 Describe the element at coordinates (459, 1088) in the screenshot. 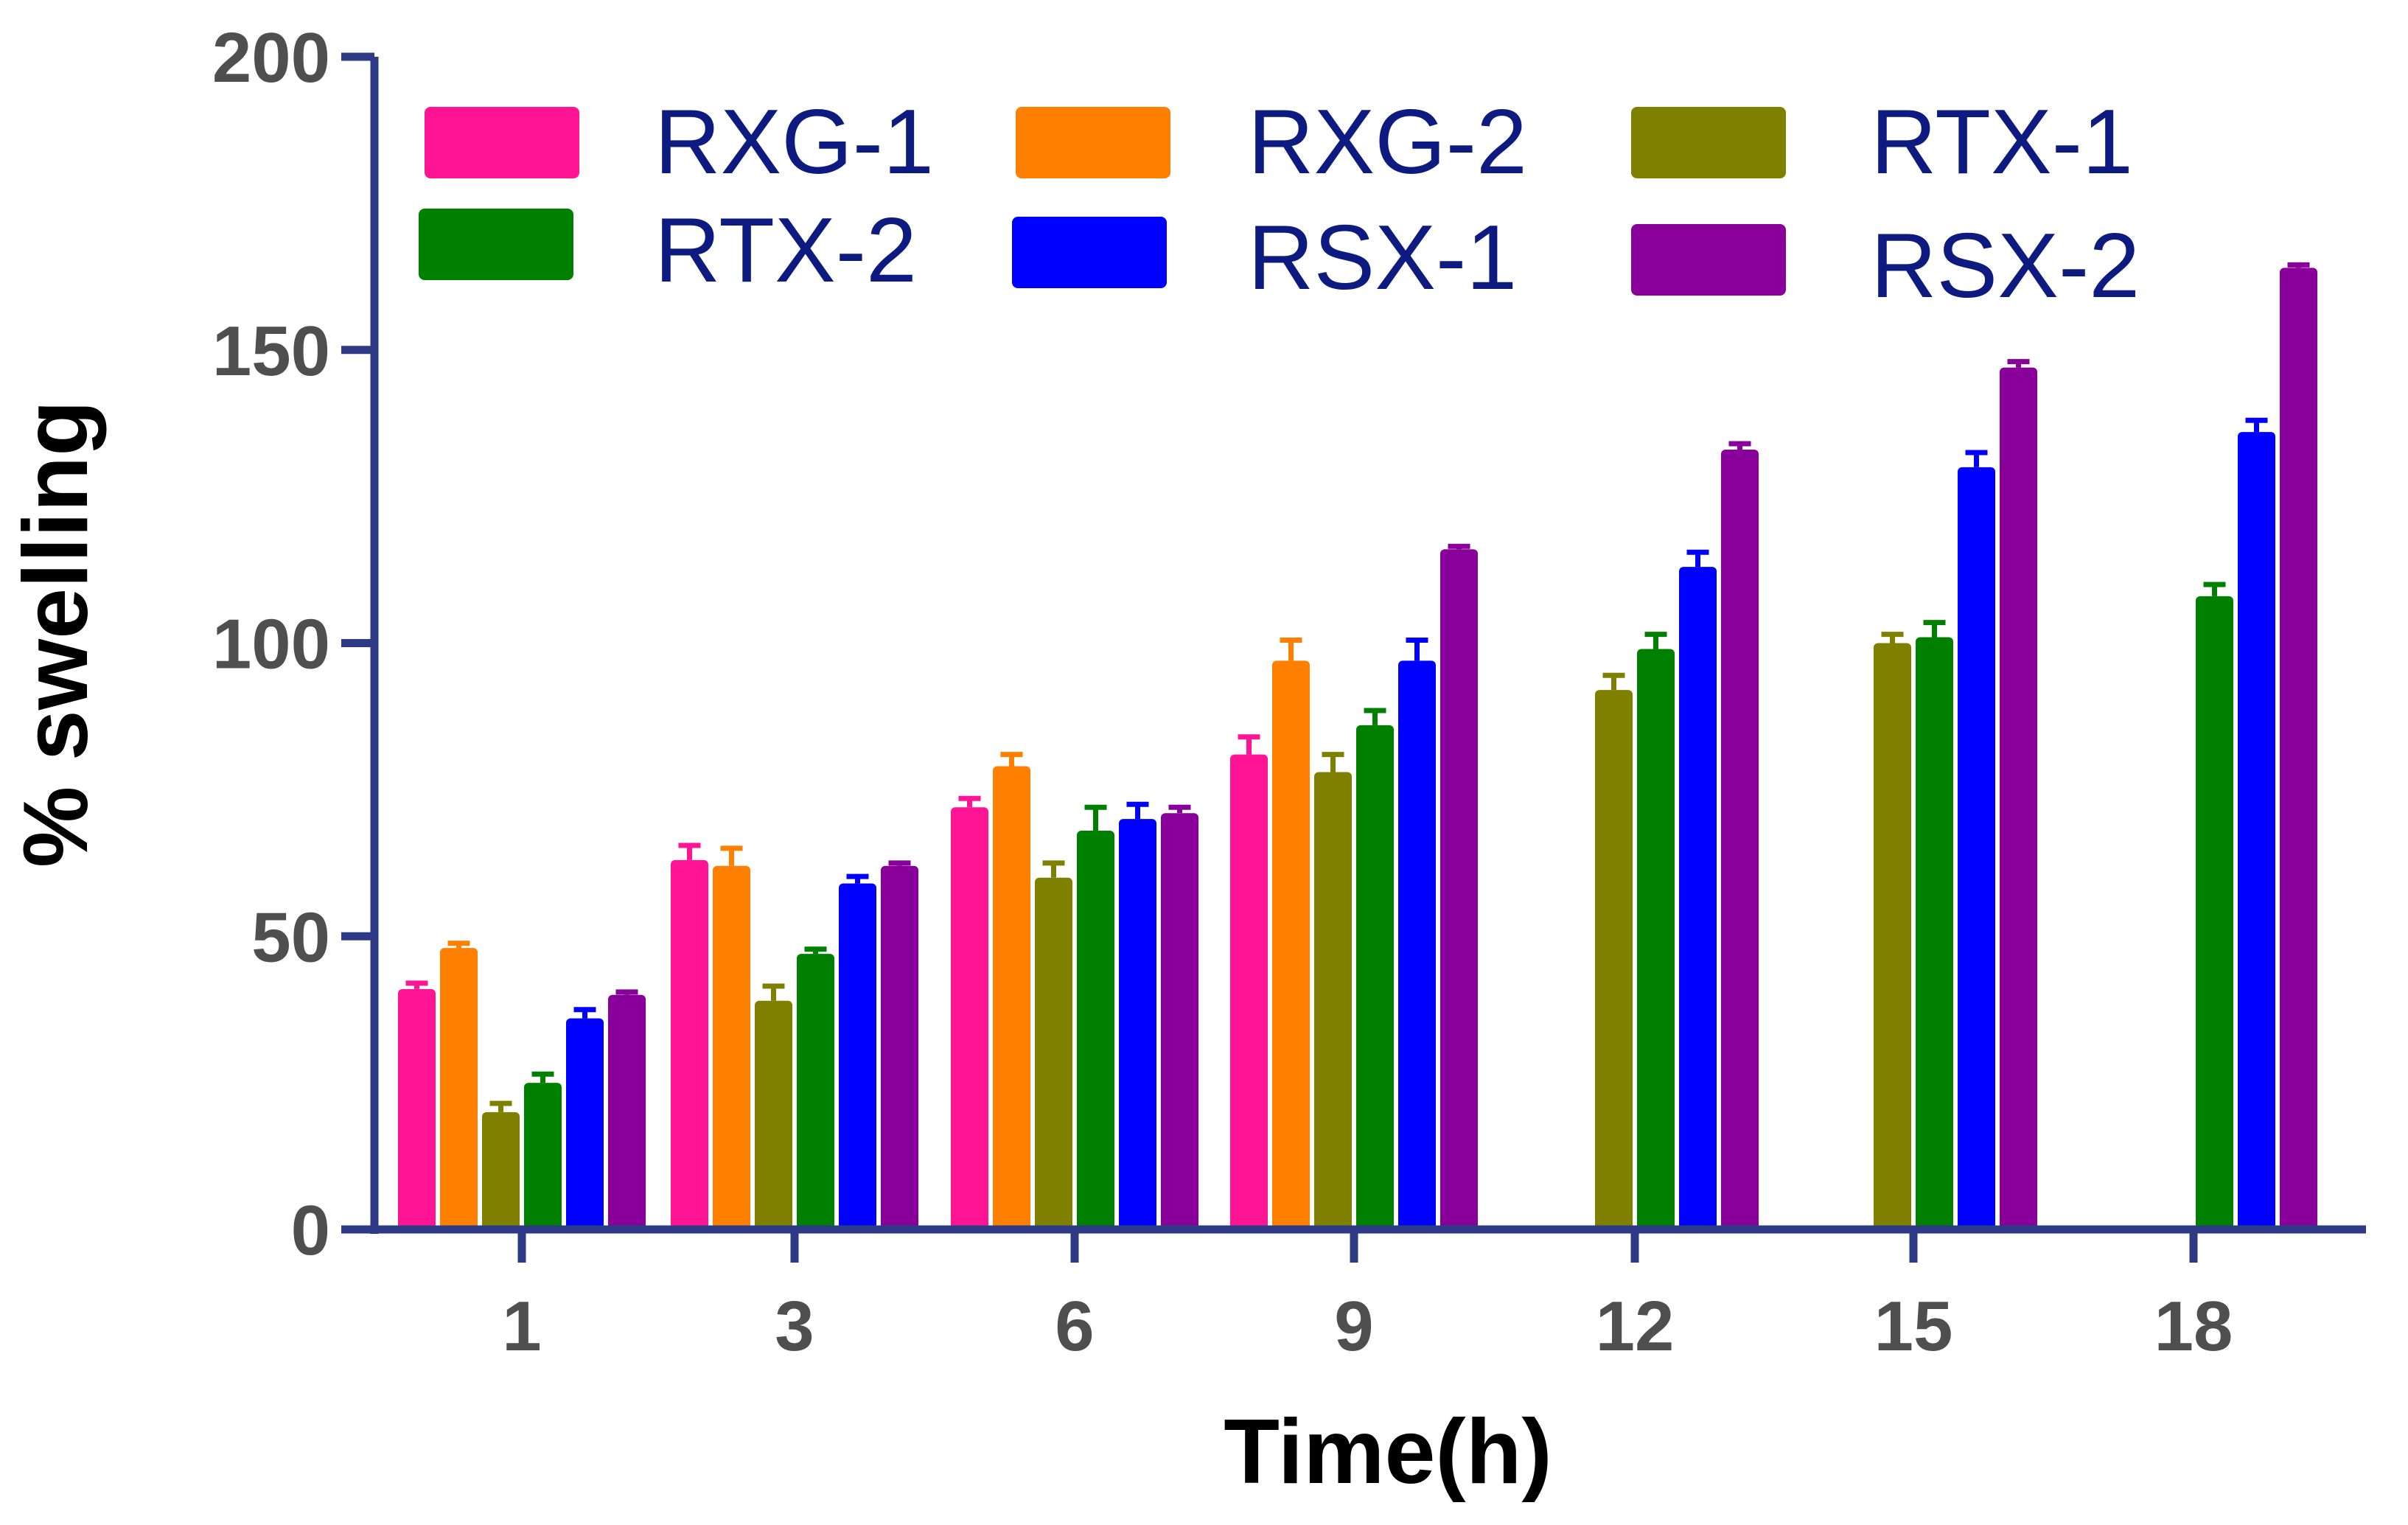

I see `bar-rxg-2-t1` at that location.